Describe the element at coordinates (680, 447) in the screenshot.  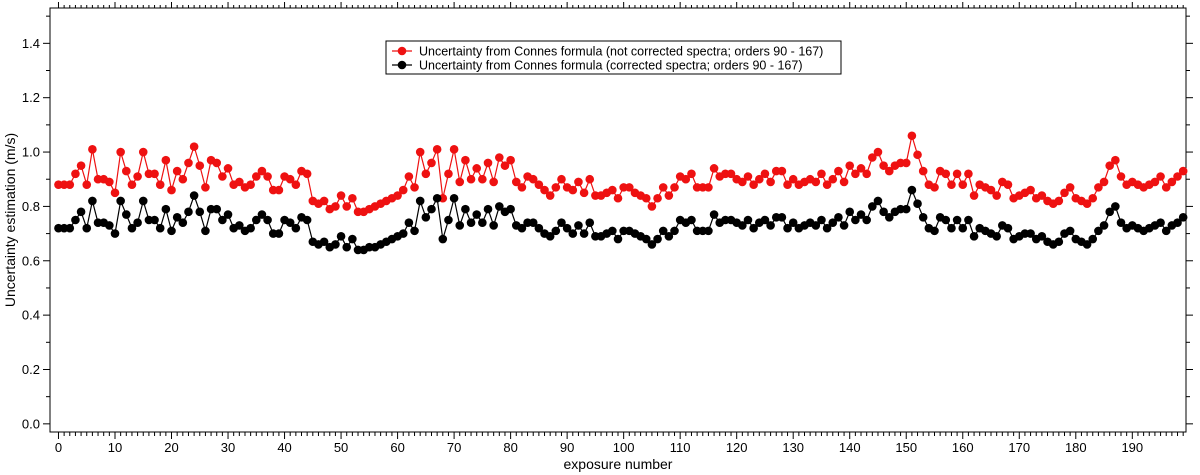
I see `x-tick-label: 110` at that location.